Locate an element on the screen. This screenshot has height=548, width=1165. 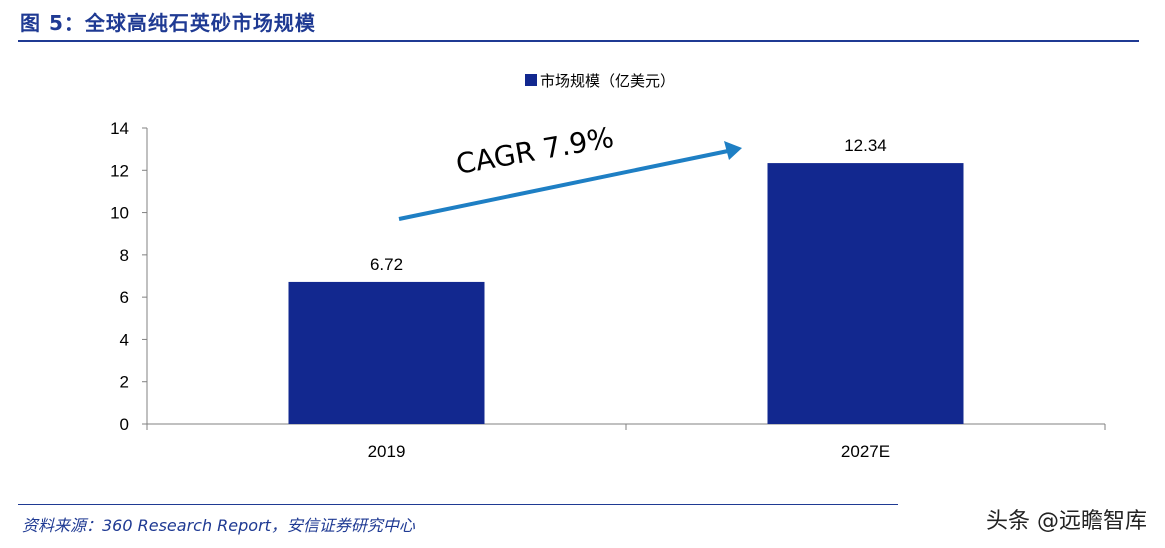
data-label: 12.34 is located at coordinates (865, 145).